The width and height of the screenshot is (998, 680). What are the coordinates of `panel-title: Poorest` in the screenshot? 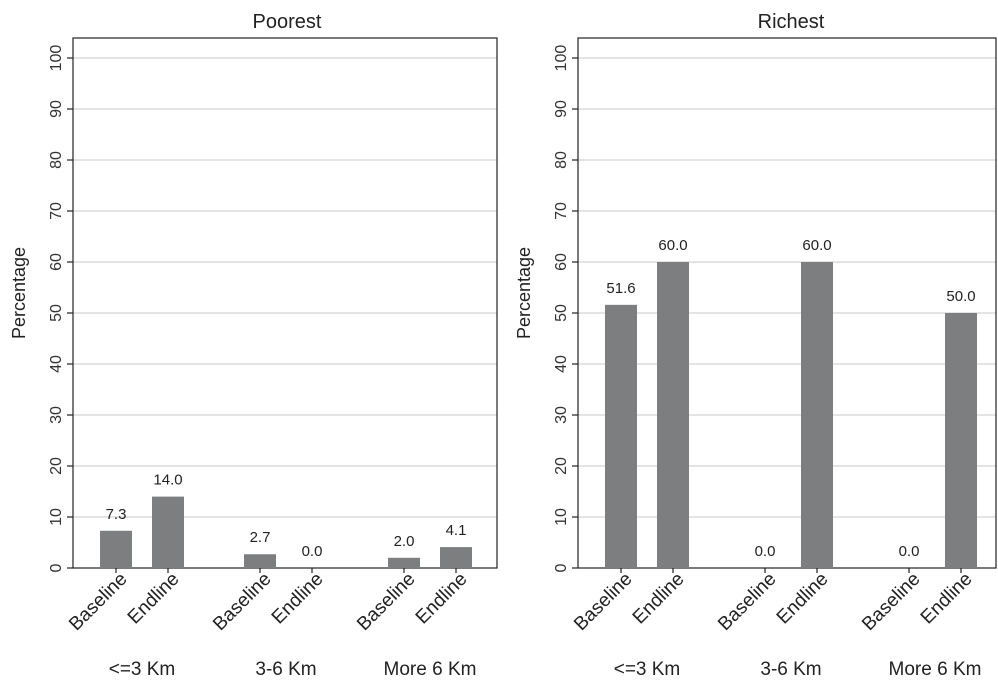 It's located at (287, 22).